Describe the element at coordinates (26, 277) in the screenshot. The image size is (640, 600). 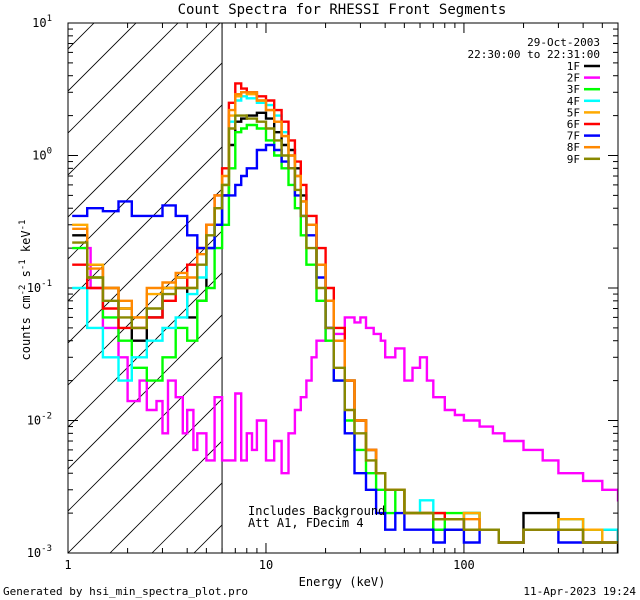
I see `y-axis-label-mid: s` at that location.